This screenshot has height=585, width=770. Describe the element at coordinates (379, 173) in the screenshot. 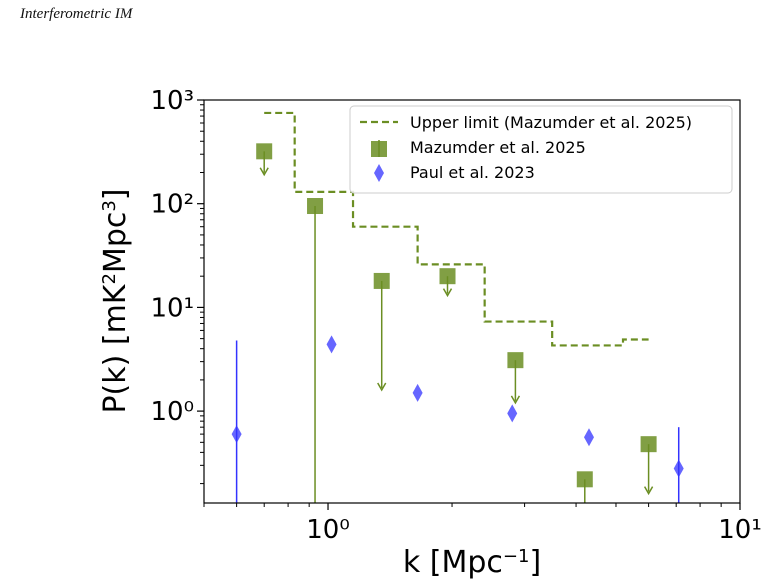

I see `legend-paul-swatch` at that location.